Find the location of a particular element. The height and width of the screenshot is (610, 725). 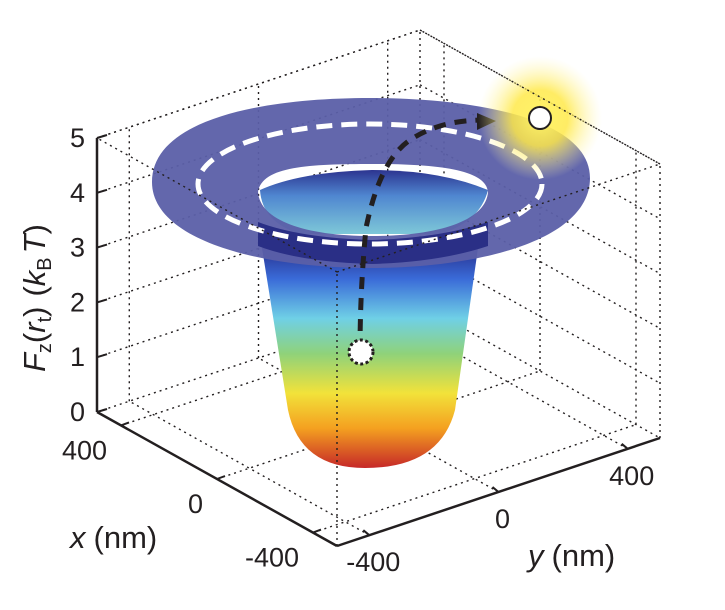

z-tick-label: 4 is located at coordinates (77, 193).